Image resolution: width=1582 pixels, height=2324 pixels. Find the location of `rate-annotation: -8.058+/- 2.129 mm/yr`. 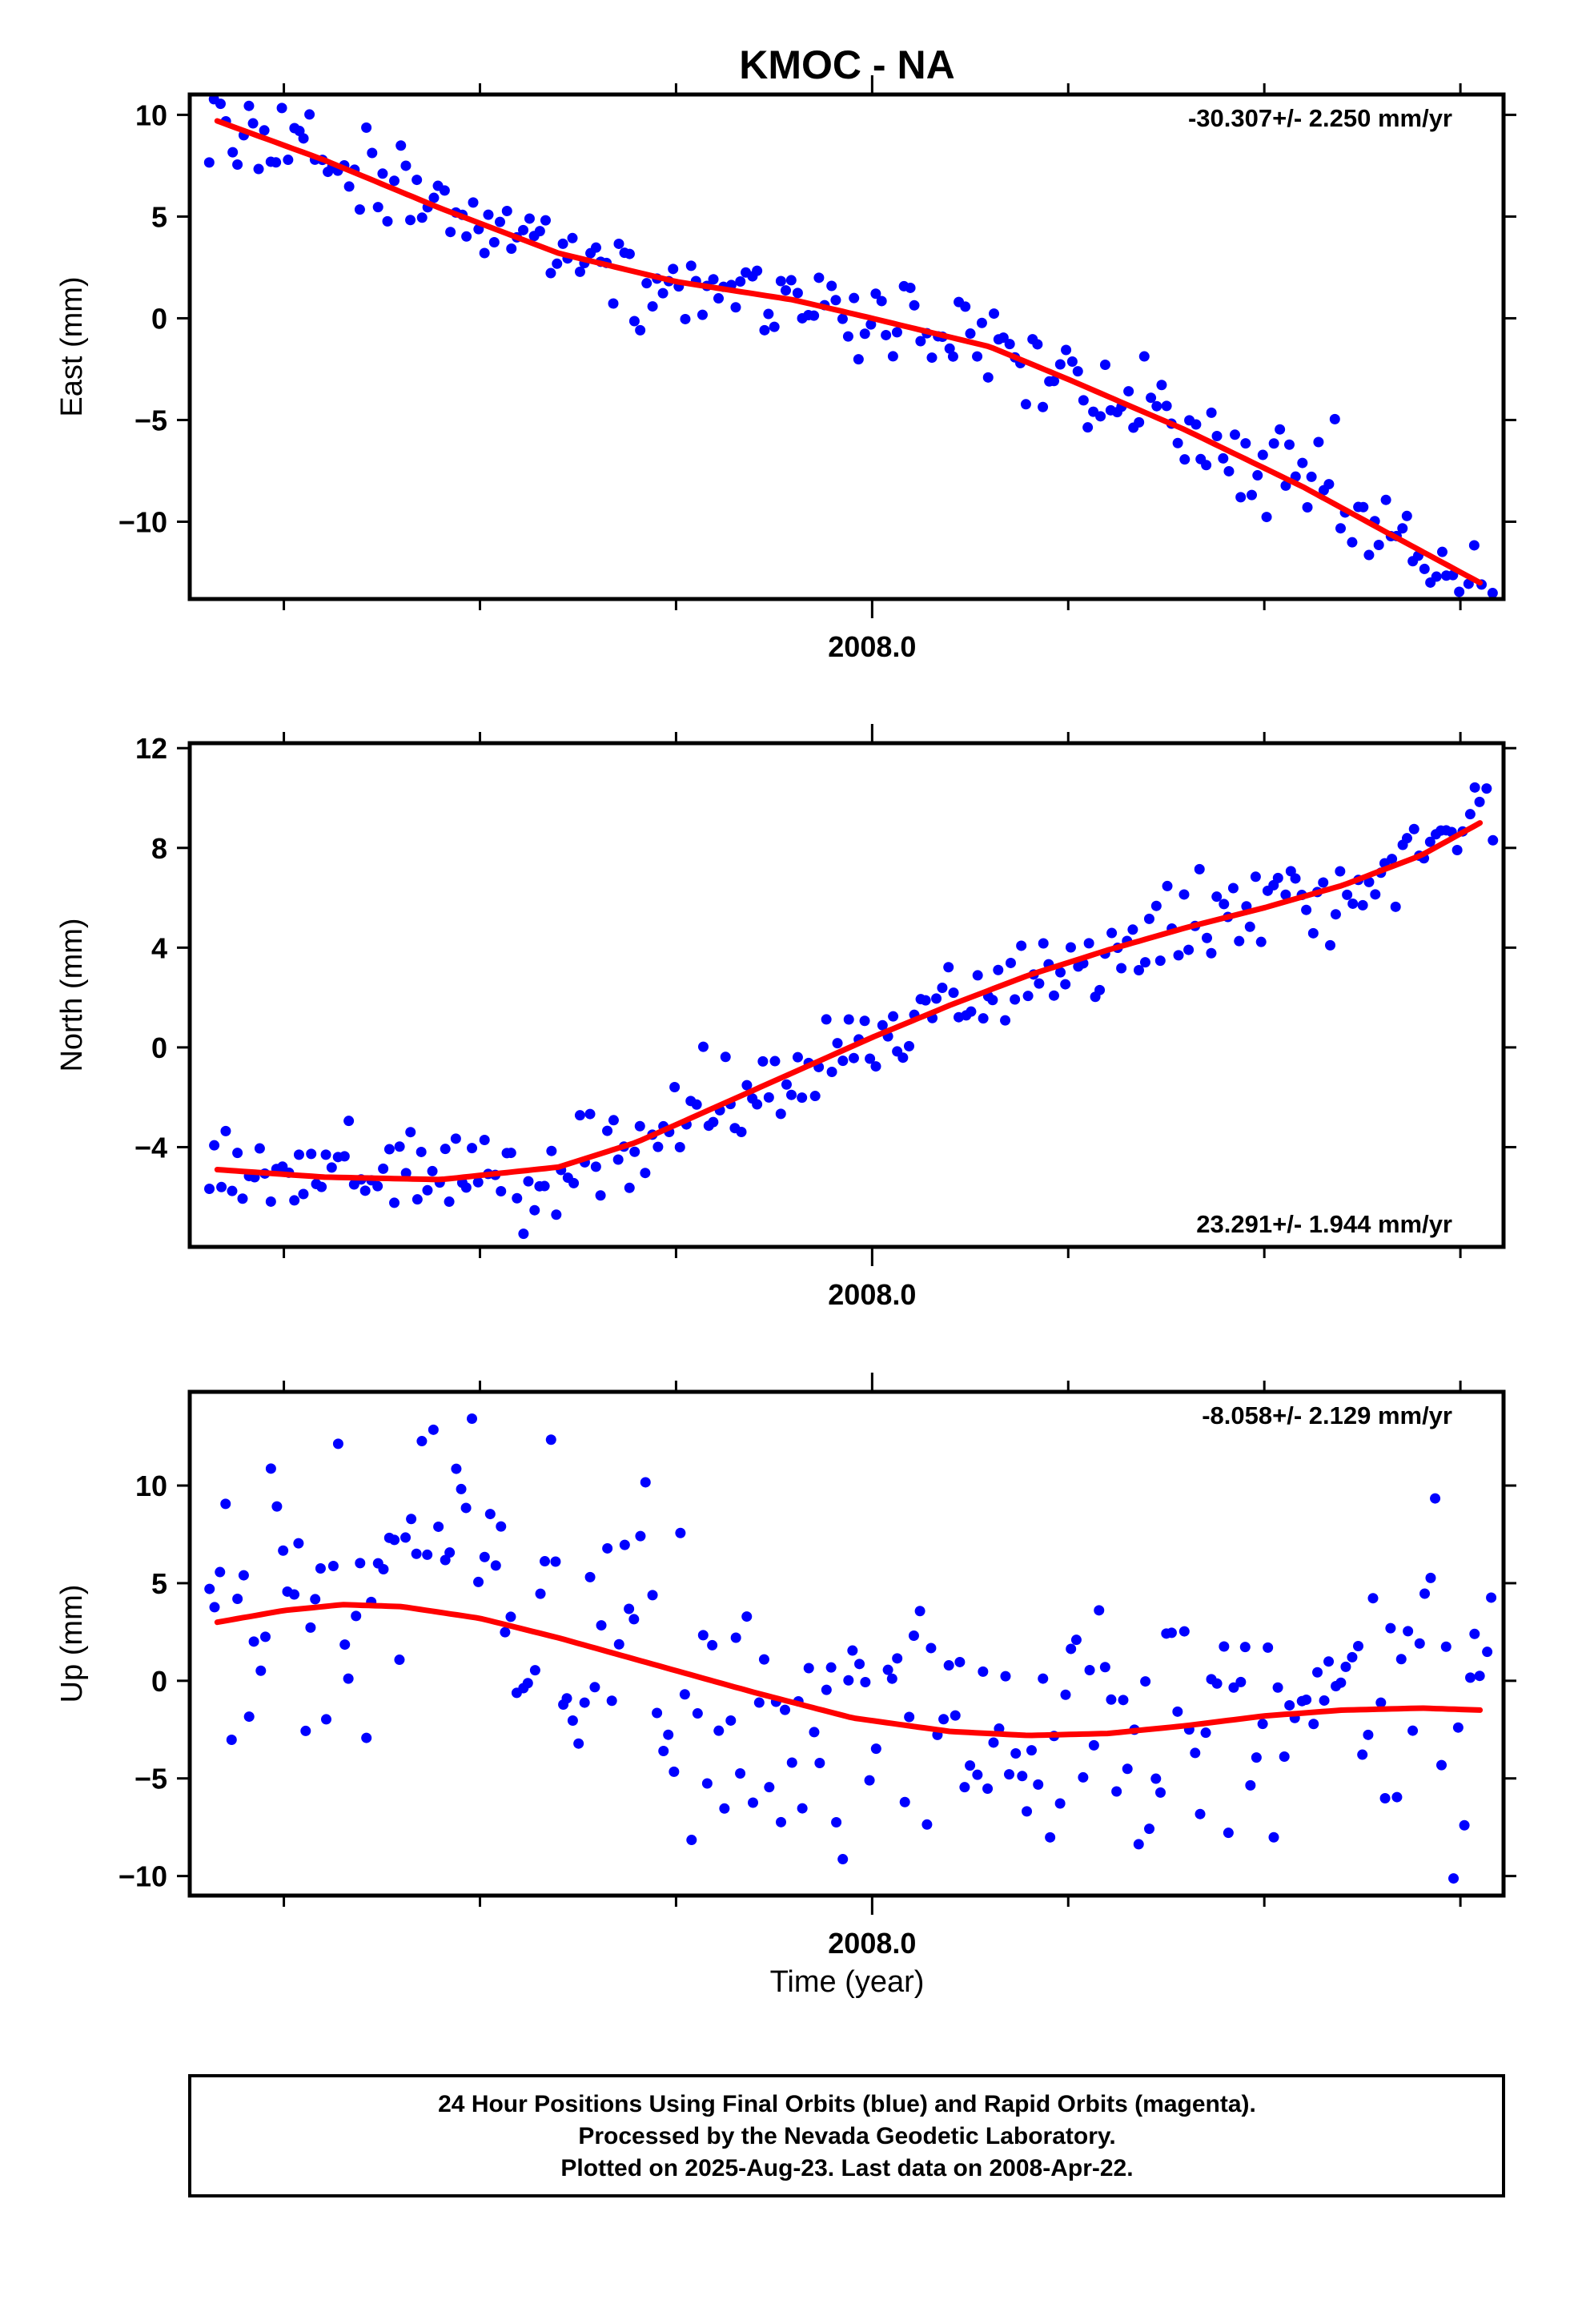

rate-annotation: -8.058+/- 2.129 mm/yr is located at coordinates (1327, 1415).